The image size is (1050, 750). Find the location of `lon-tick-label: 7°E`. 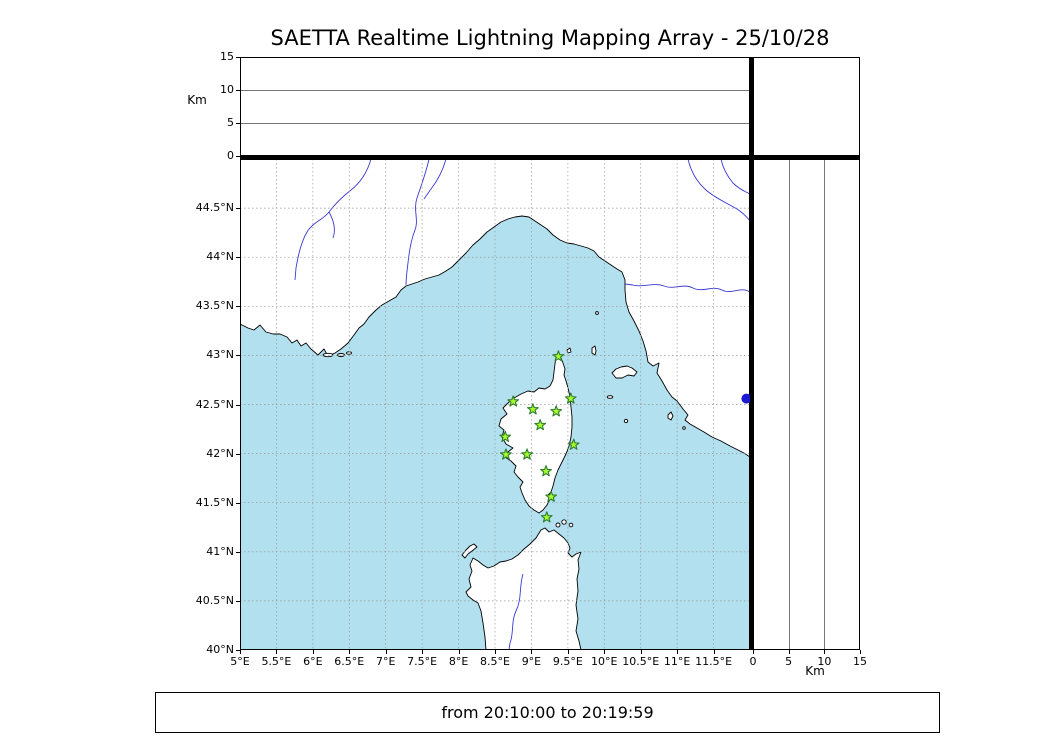

lon-tick-label: 7°E is located at coordinates (385, 661).